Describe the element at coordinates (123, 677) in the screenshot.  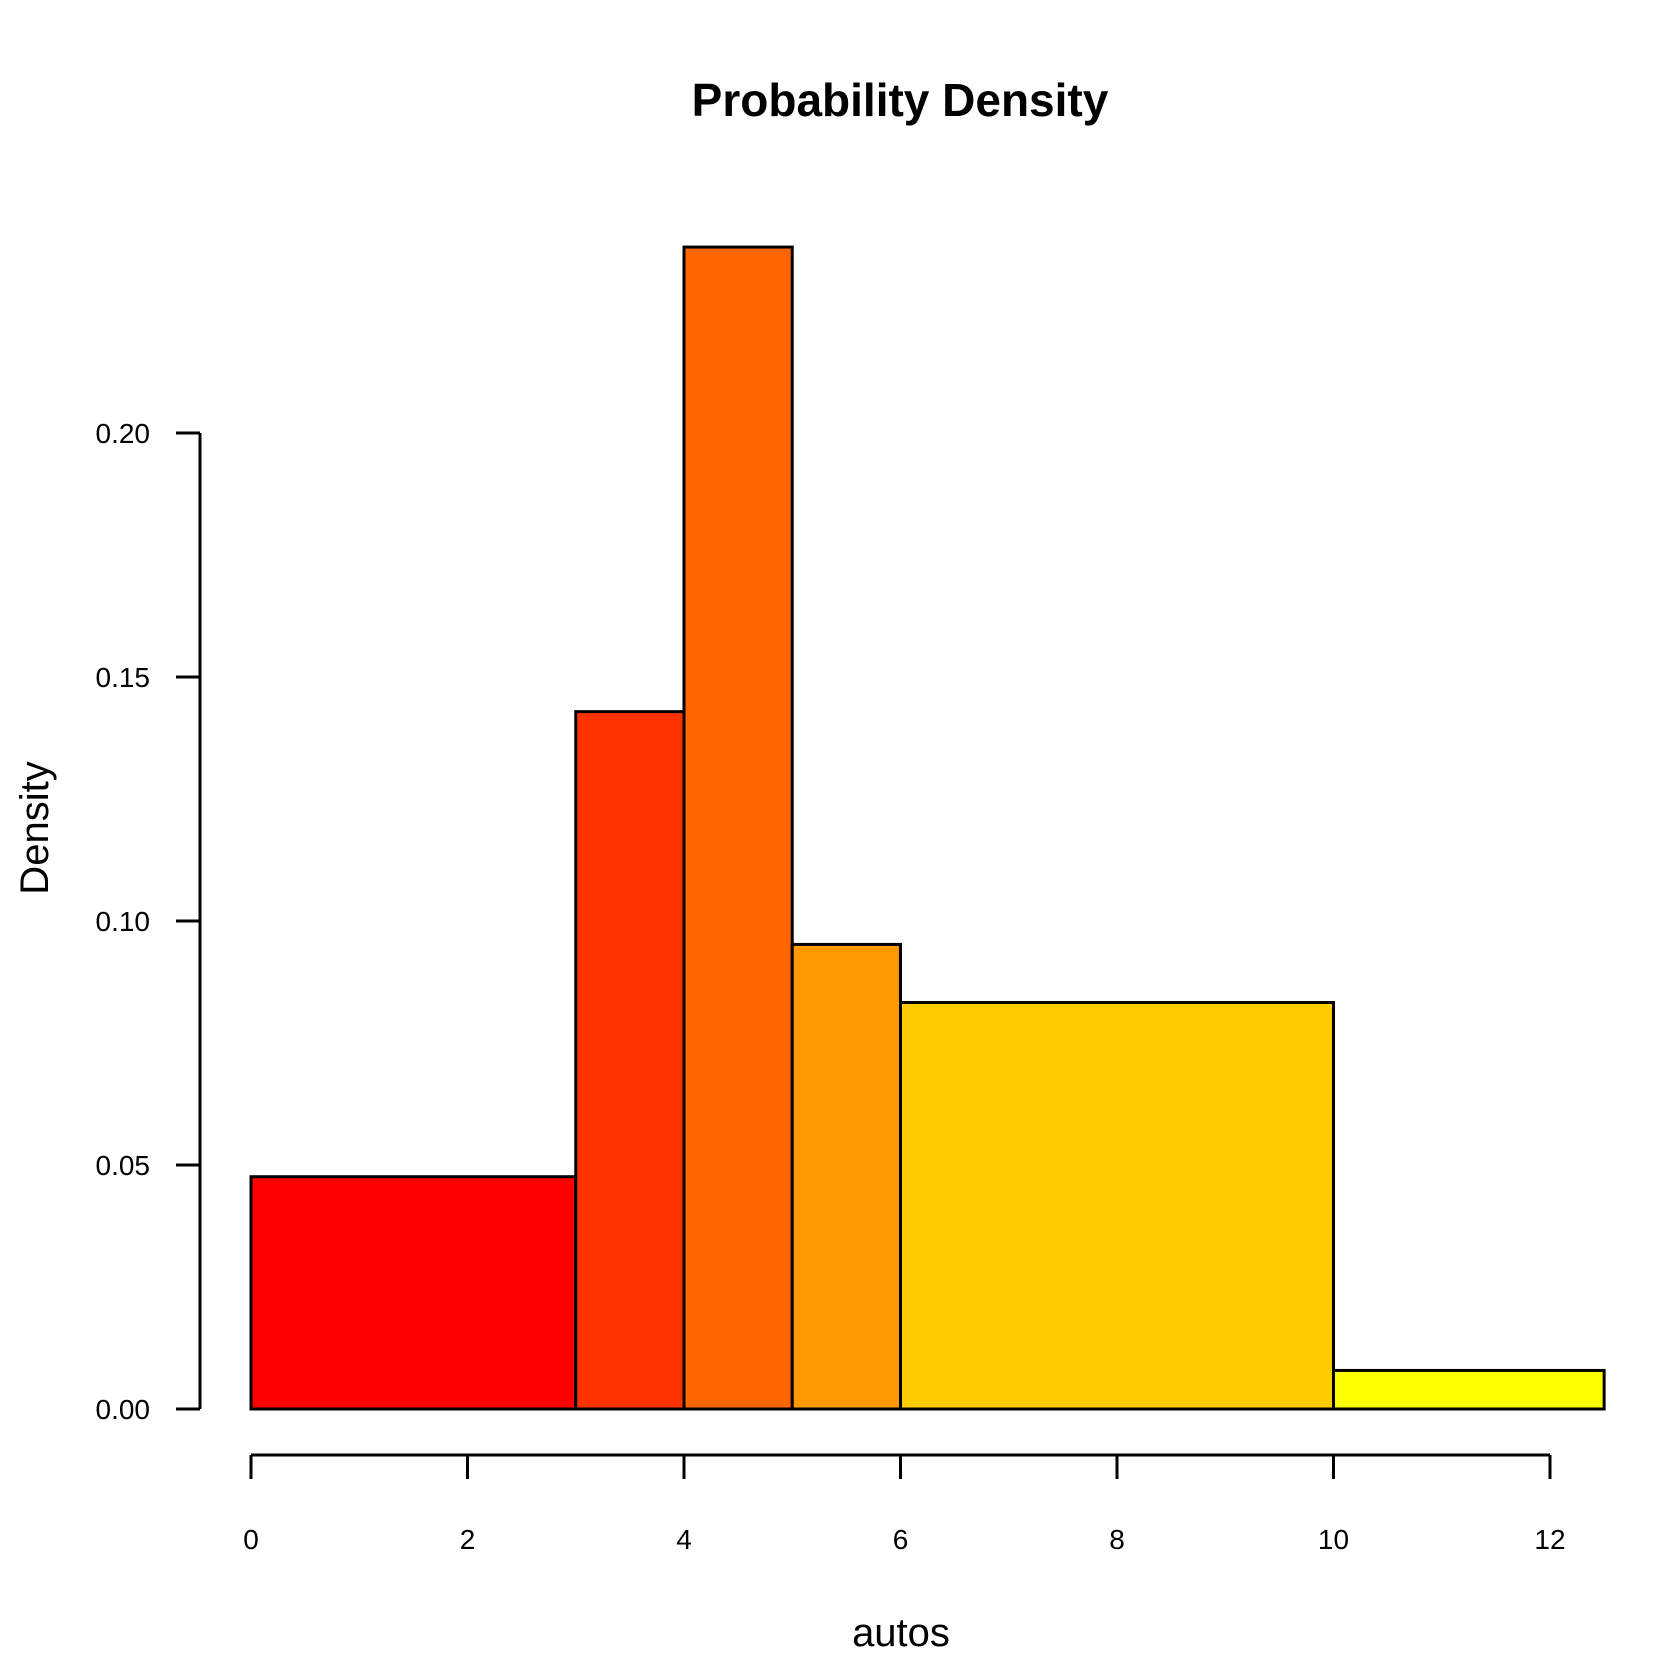
I see `y-tick-label: 0.15` at that location.